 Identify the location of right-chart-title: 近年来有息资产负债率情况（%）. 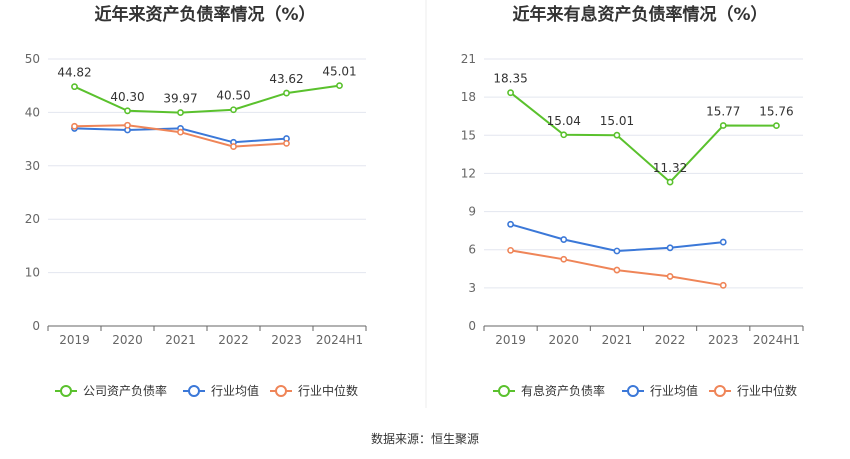
(639, 14).